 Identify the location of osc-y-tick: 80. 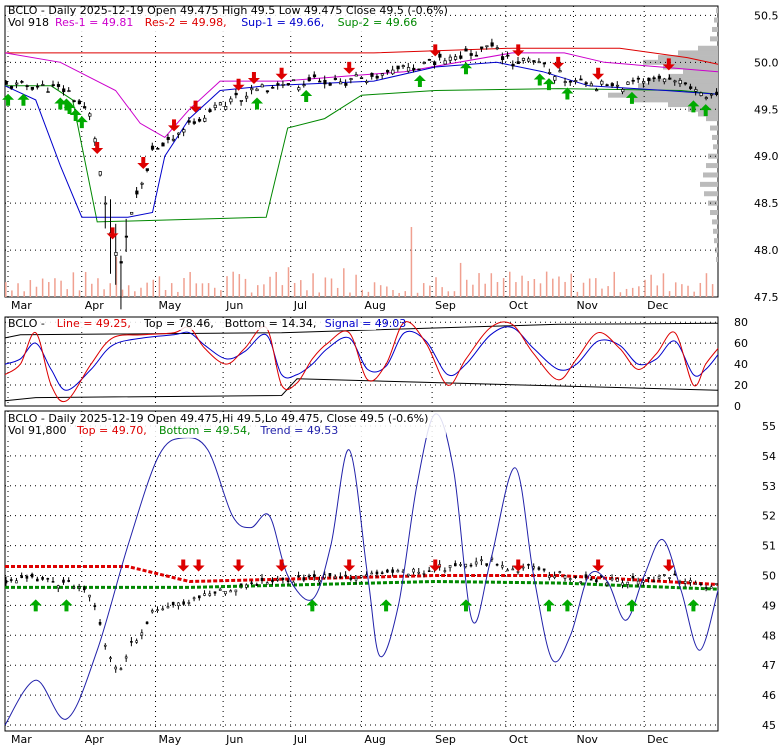
(741, 322).